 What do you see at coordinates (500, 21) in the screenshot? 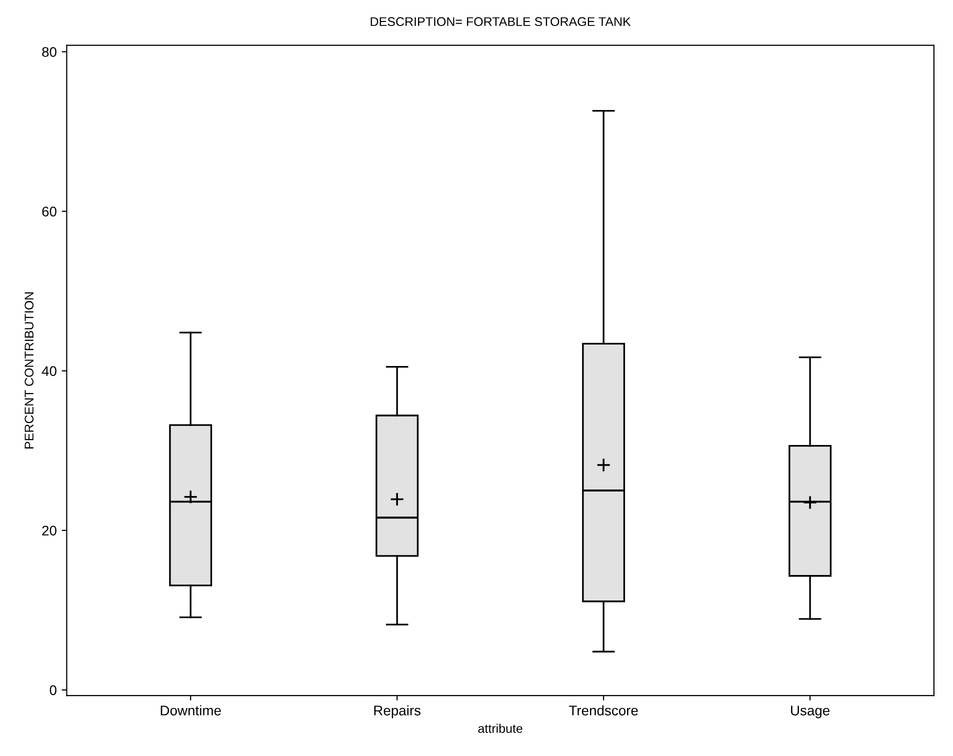
I see `chart-title: DESCRIPTION= FORTABLE STORAGE TANK` at bounding box center [500, 21].